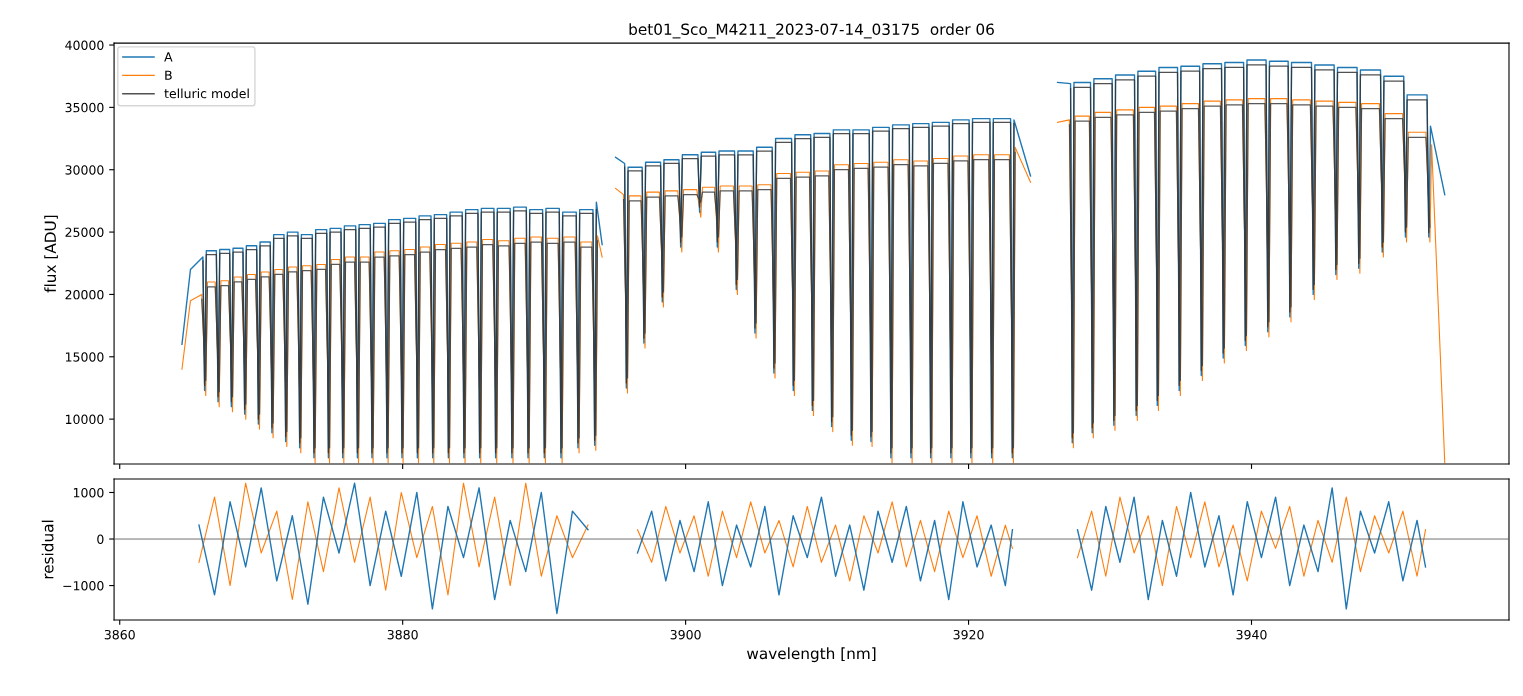 This screenshot has height=696, width=1523. I want to click on x-tick-label: 3860, so click(119, 634).